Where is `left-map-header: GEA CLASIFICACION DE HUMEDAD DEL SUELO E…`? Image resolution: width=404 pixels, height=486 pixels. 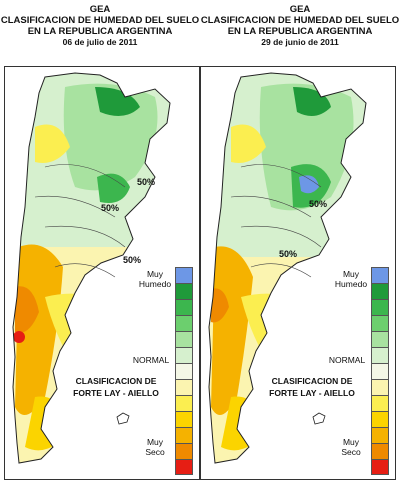
left-map-header: GEA CLASIFICACION DE HUMEDAD DEL SUELO E… is located at coordinates (100, 26).